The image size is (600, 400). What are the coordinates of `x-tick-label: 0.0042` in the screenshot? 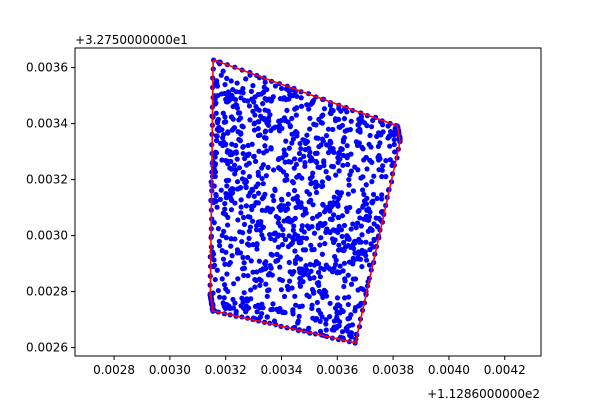 It's located at (505, 370).